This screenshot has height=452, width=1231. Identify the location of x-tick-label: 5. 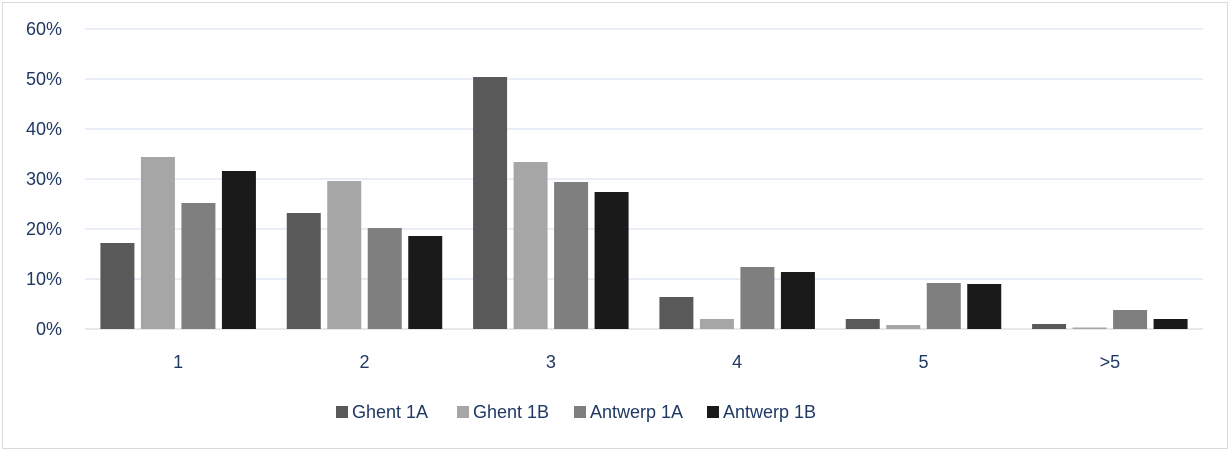
(923, 362).